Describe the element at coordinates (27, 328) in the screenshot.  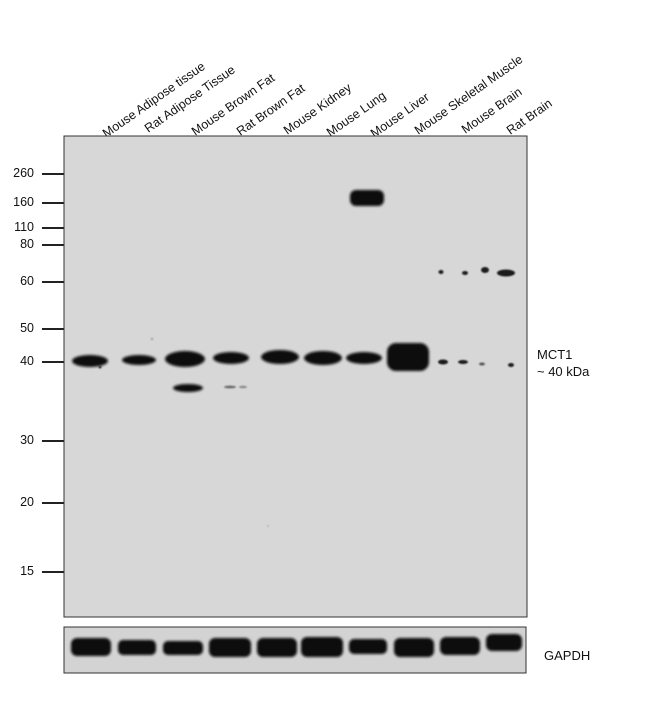
I see `marker-label-50: 50` at that location.